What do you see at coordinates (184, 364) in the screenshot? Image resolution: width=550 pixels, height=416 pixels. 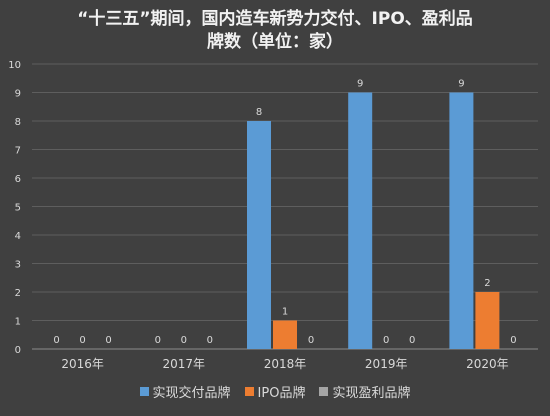 I see `x-tick-label: 2017年` at bounding box center [184, 364].